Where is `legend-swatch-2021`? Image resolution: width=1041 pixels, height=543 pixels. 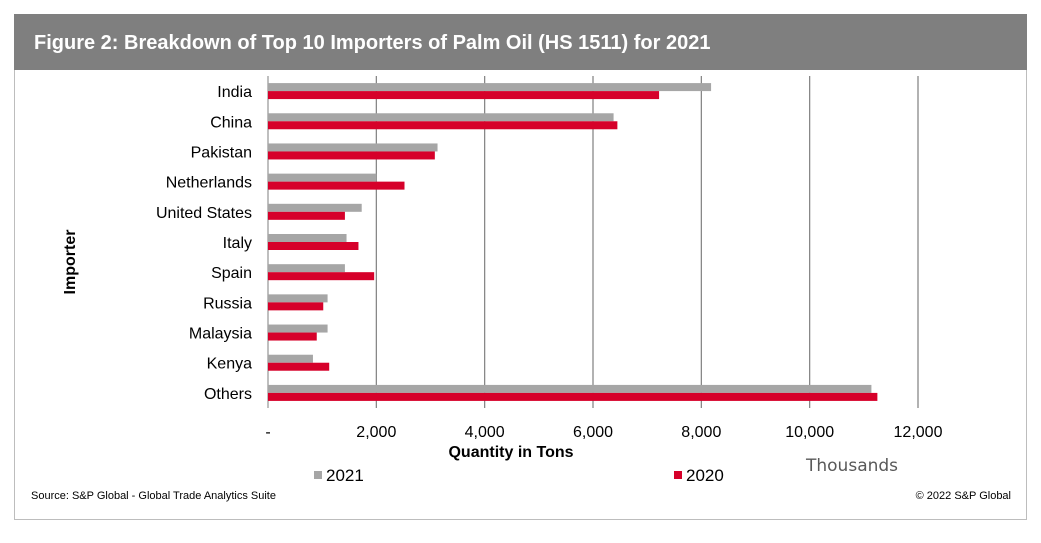
legend-swatch-2021 is located at coordinates (318, 475).